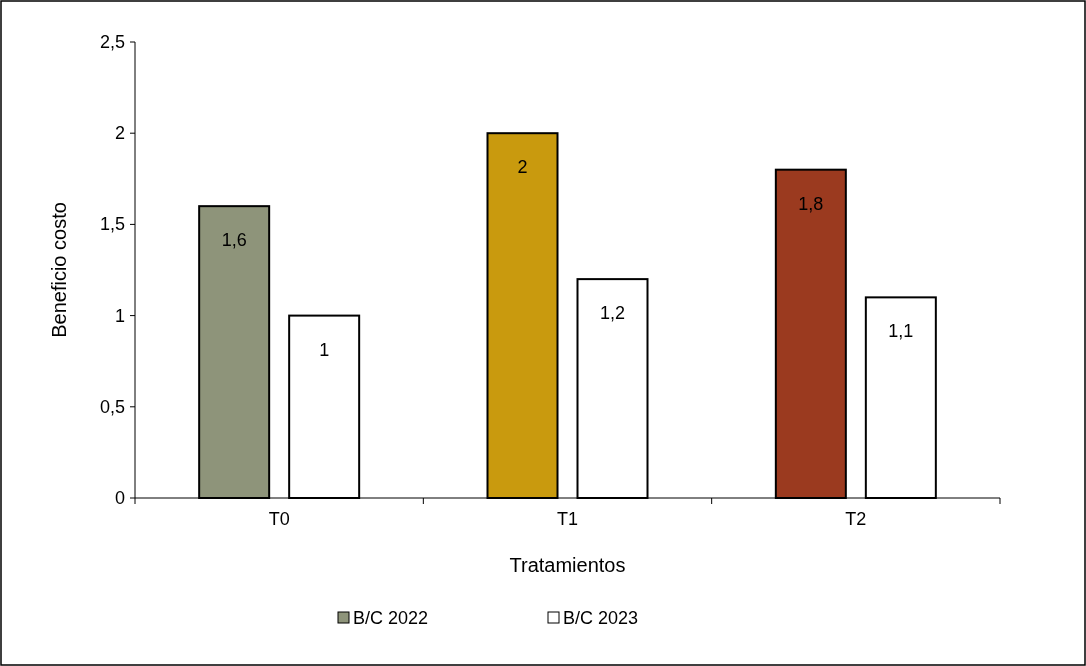 This screenshot has height=666, width=1086. Describe the element at coordinates (612, 313) in the screenshot. I see `data-label: 1,2` at that location.